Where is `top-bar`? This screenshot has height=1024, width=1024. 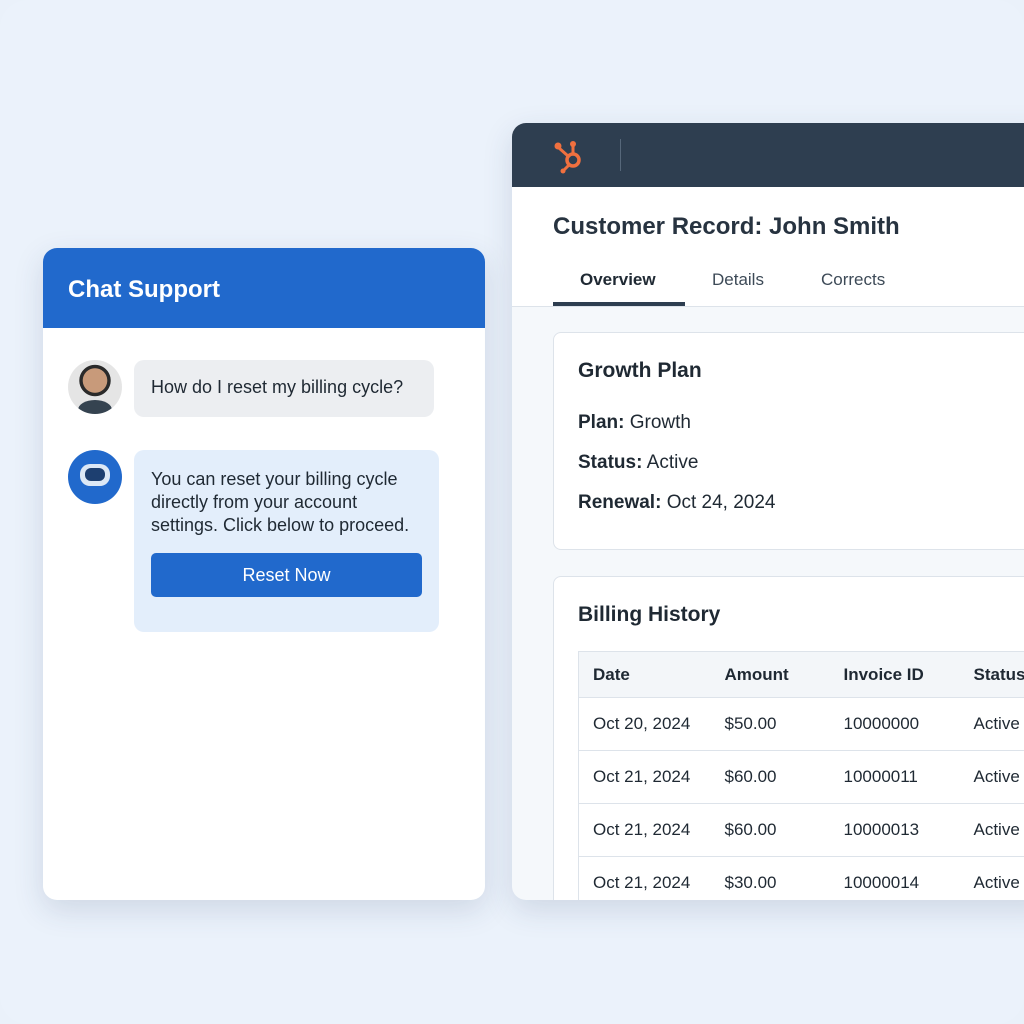 top-bar is located at coordinates (768, 155).